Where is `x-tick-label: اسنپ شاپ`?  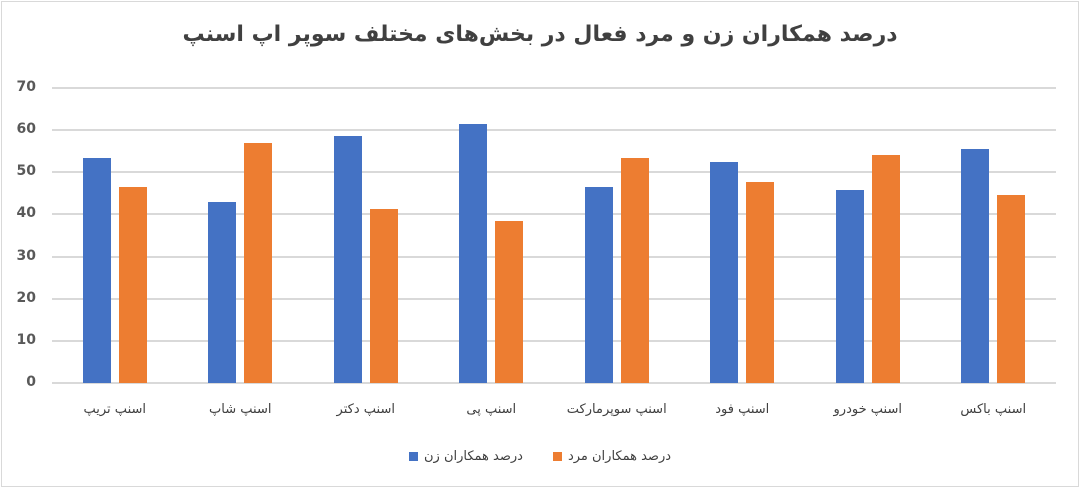 x-tick-label: اسنپ شاپ is located at coordinates (240, 409).